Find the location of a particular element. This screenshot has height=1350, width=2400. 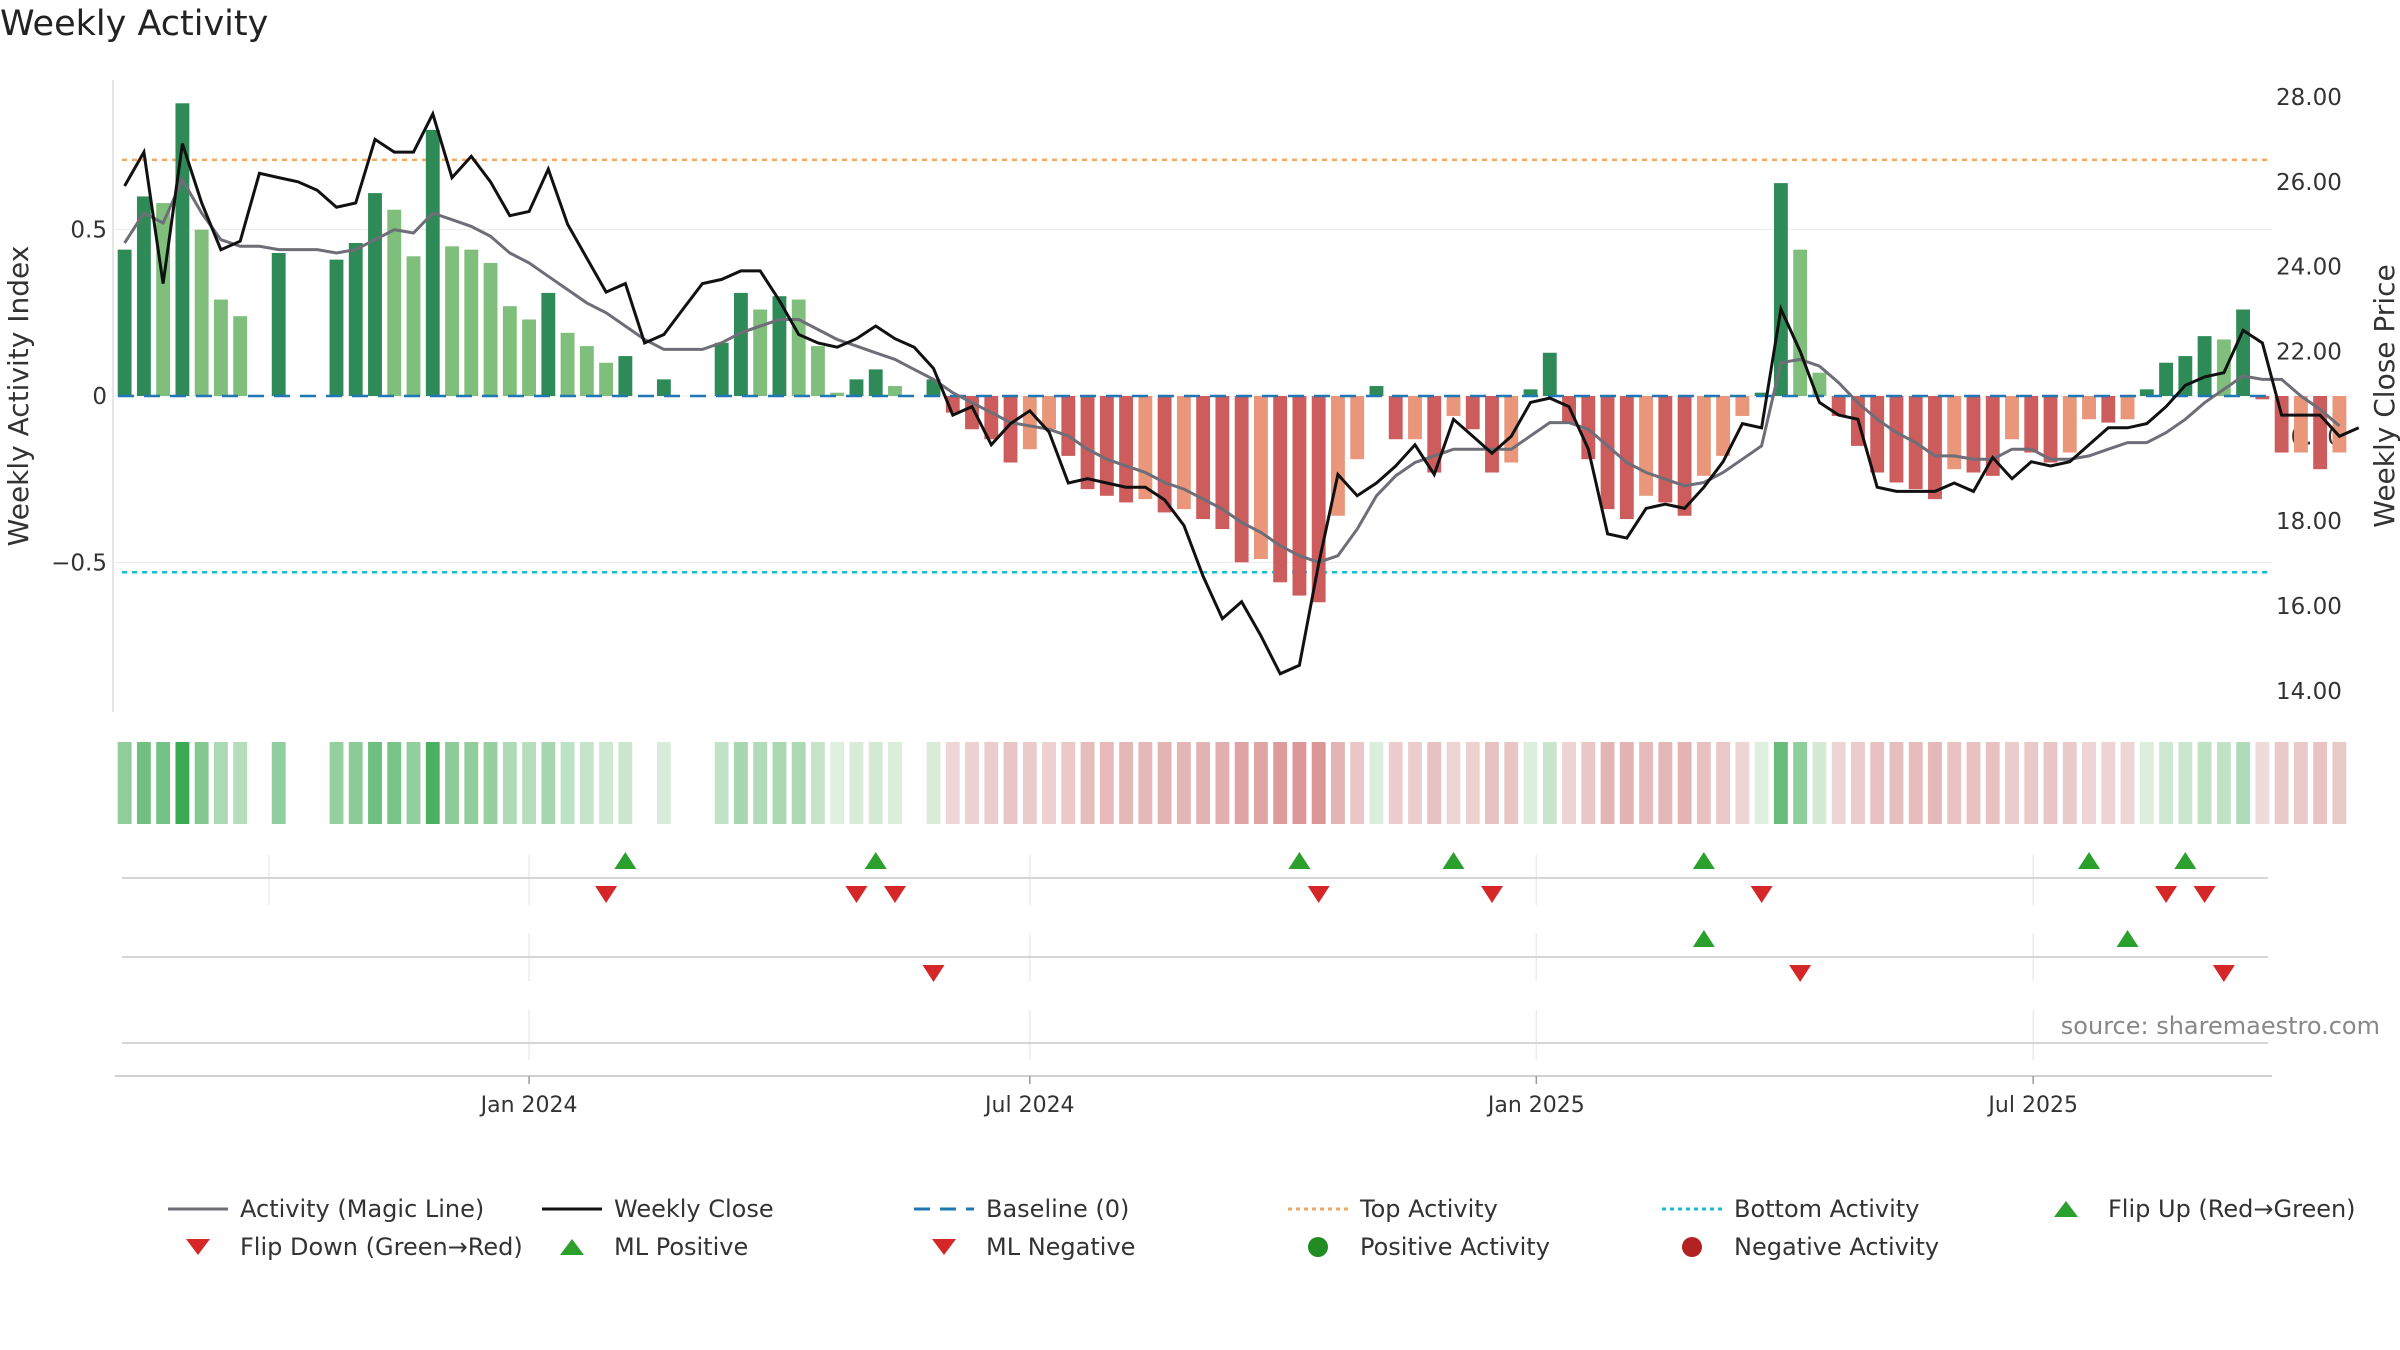

legend-label-ml-positive: ML Positive is located at coordinates (681, 1247).